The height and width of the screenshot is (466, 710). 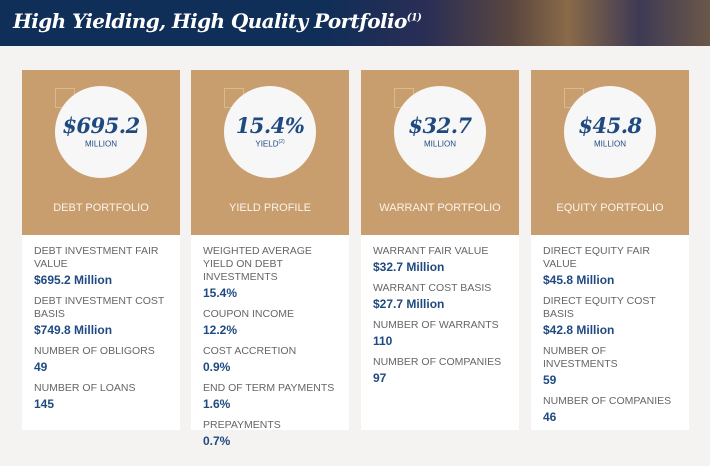 I want to click on card-category: YIELD PROFILE, so click(x=270, y=208).